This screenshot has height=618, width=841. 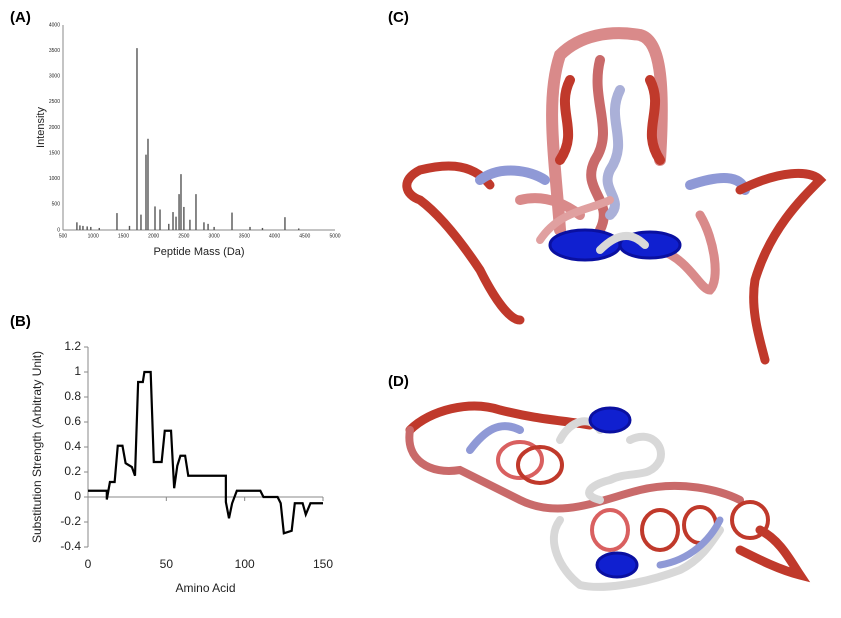 What do you see at coordinates (54, 153) in the screenshot?
I see `y-tick-label: 1500` at bounding box center [54, 153].